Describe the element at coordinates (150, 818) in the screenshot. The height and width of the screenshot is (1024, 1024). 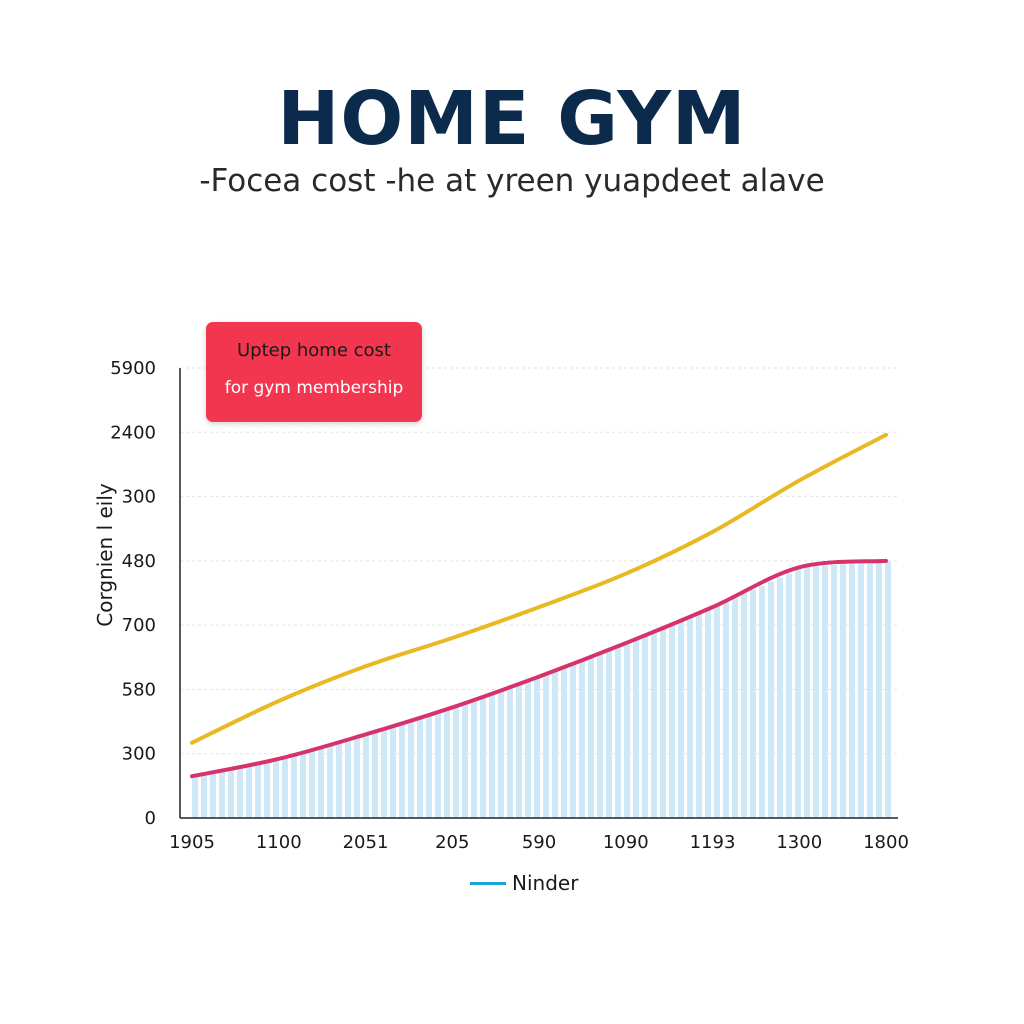
I see `y-tick-label: 0` at that location.